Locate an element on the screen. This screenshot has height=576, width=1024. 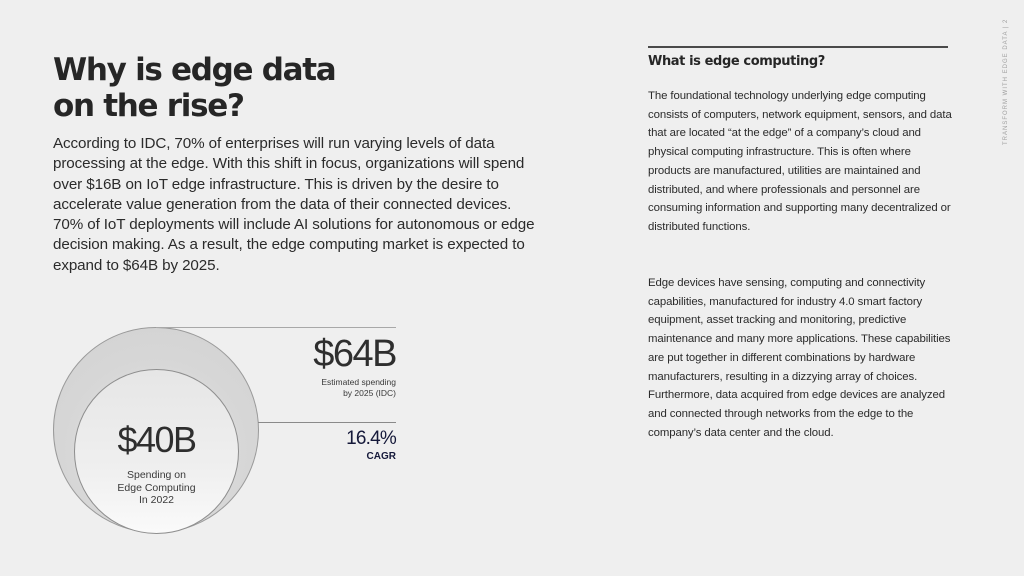
page-title: Why is edge data on the rise? is located at coordinates (263, 88).